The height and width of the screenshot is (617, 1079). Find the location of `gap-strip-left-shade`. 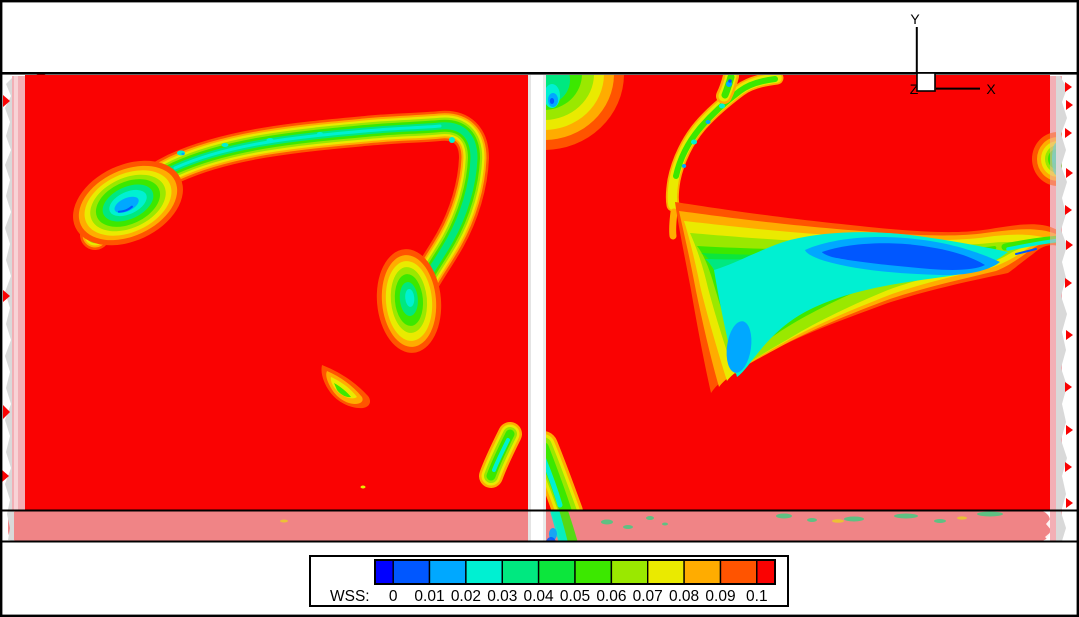

gap-strip-left-shade is located at coordinates (529, 308).